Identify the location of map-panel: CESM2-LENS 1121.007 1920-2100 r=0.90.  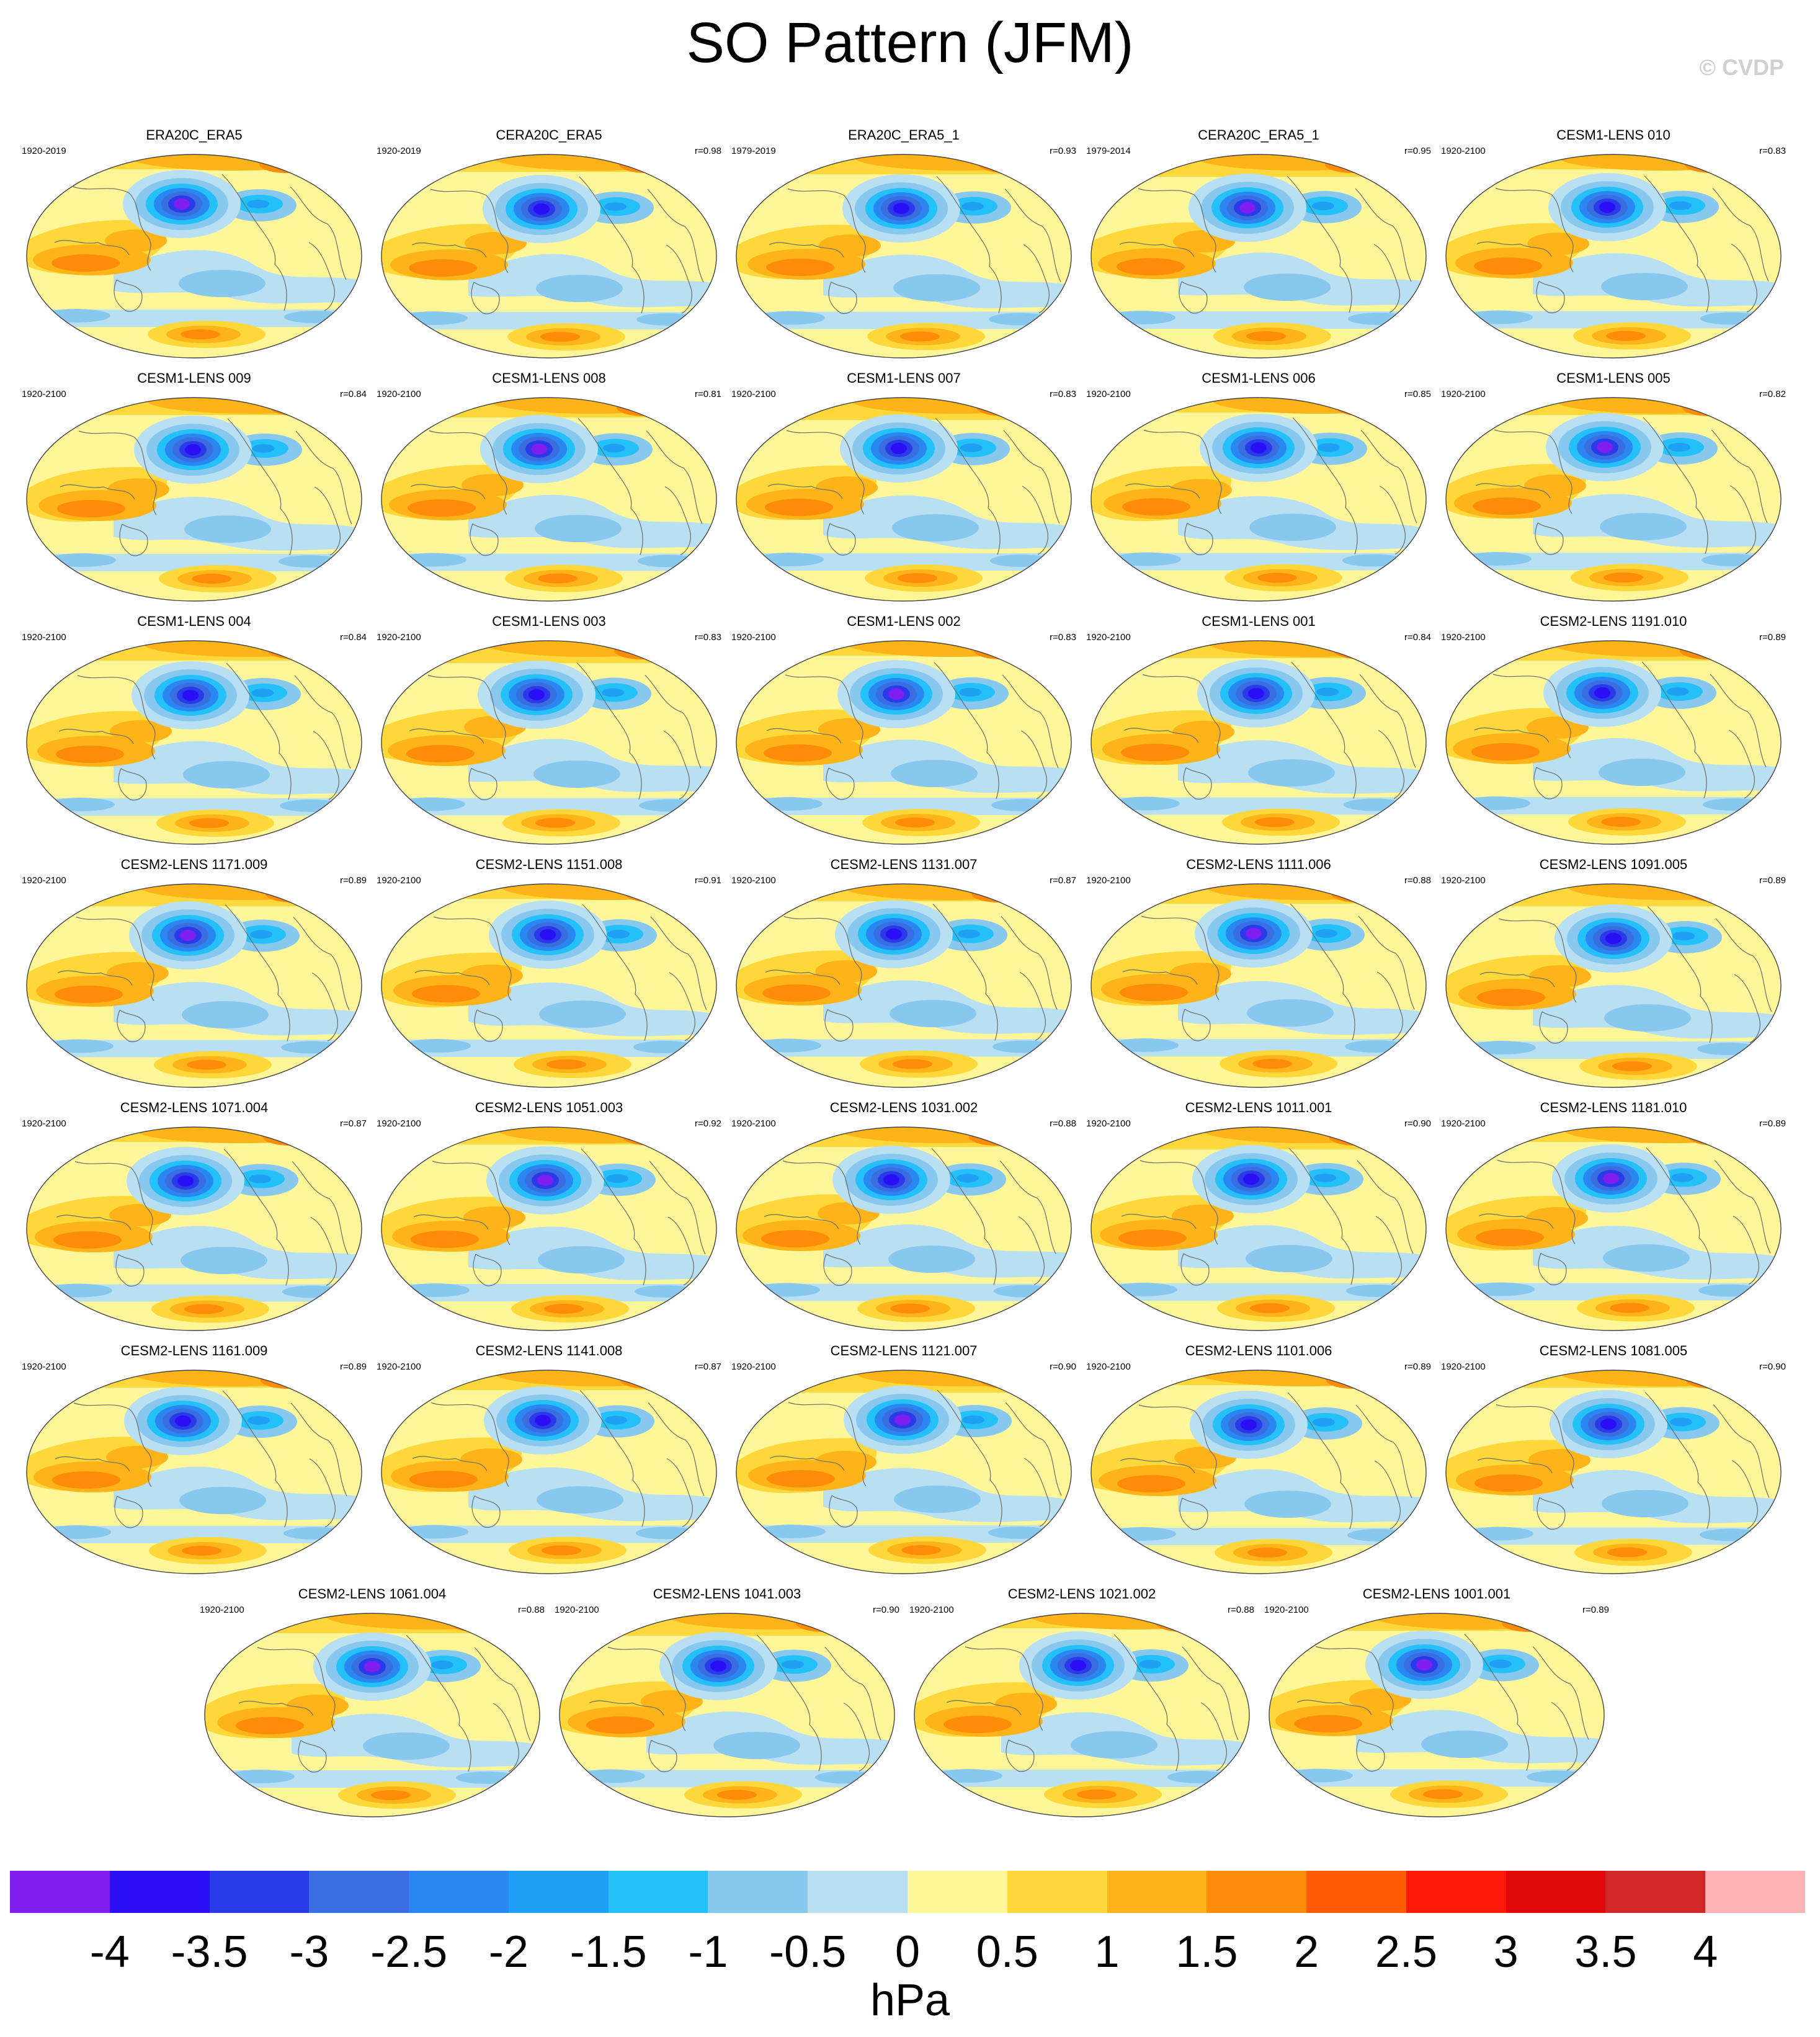
(904, 1461).